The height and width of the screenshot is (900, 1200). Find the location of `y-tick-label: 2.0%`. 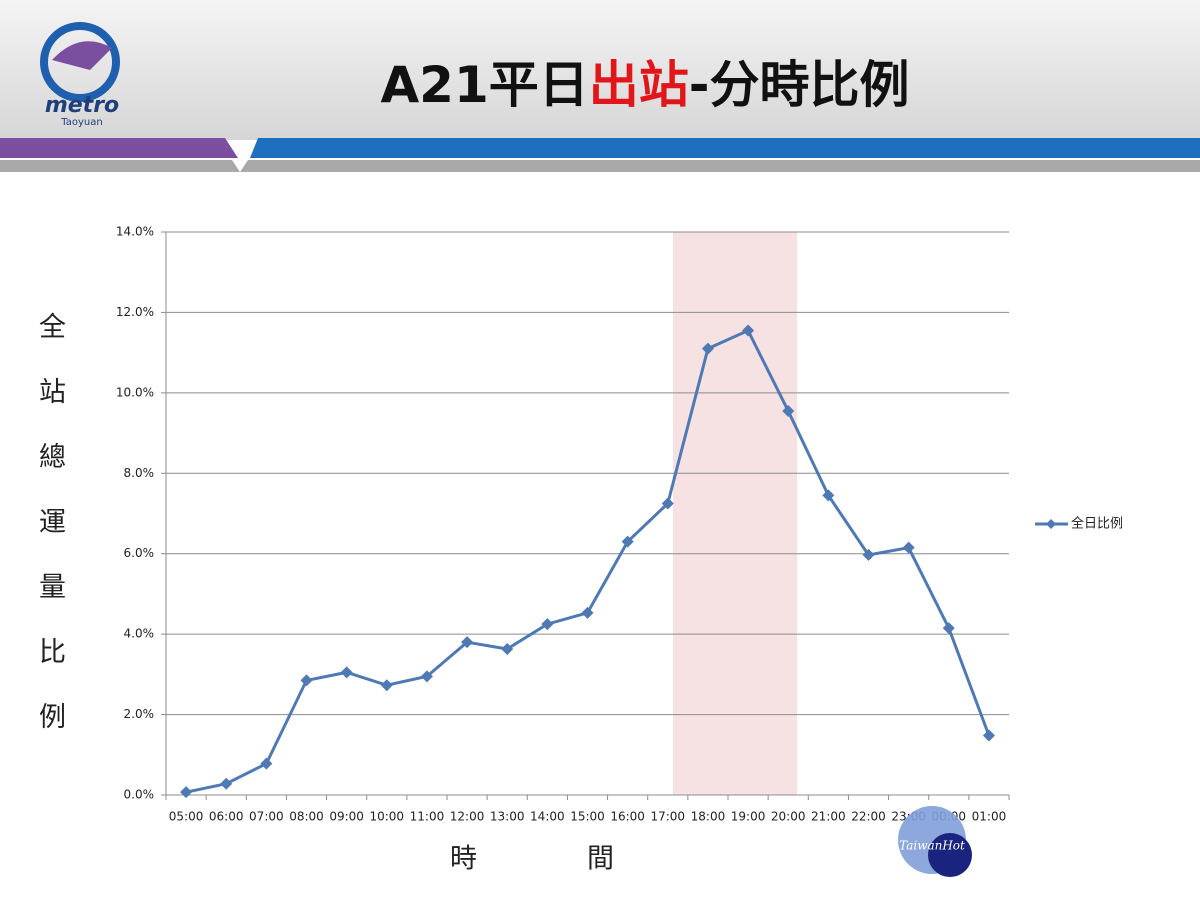

y-tick-label: 2.0% is located at coordinates (139, 714).